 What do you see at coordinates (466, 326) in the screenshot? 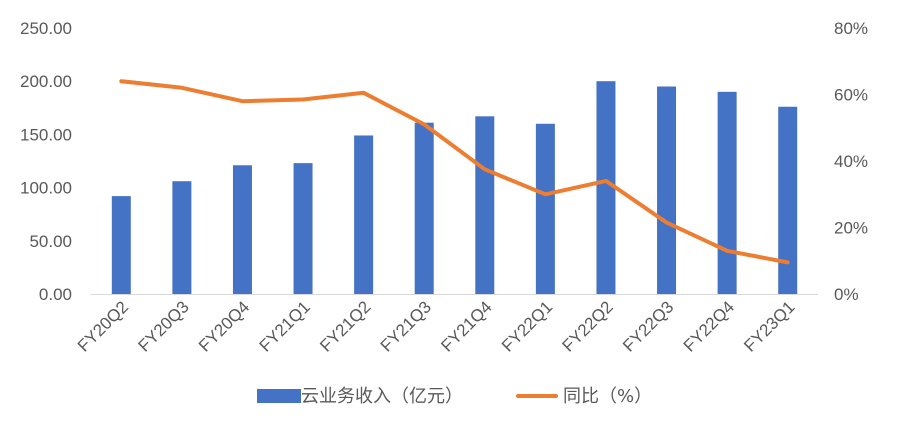
I see `x-tick-label: FY21Q4` at bounding box center [466, 326].